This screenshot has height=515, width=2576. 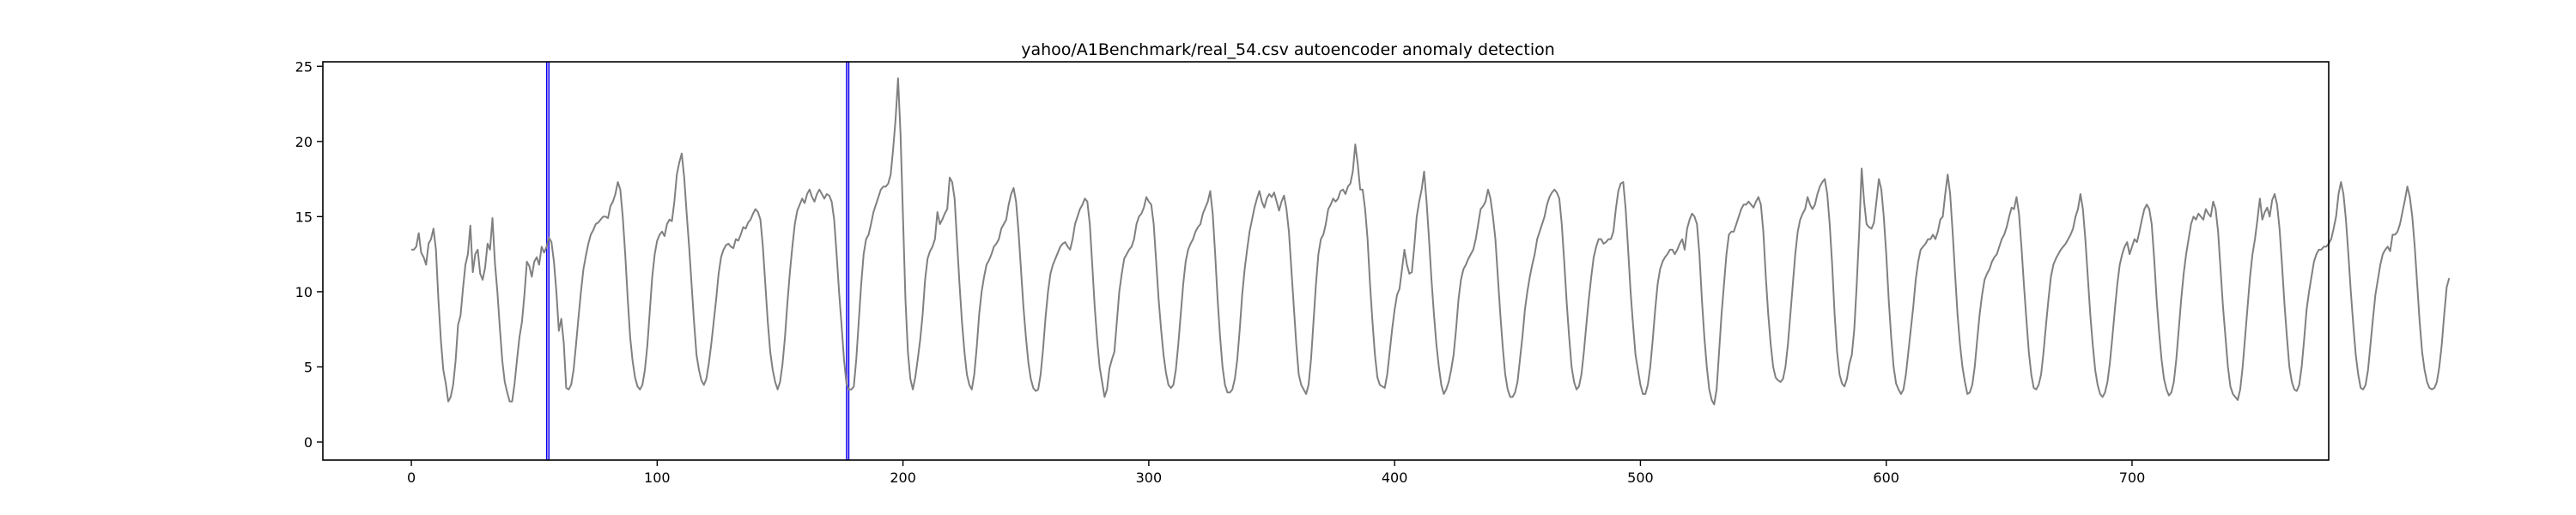 What do you see at coordinates (903, 478) in the screenshot?
I see `x-tick-label: 200` at bounding box center [903, 478].